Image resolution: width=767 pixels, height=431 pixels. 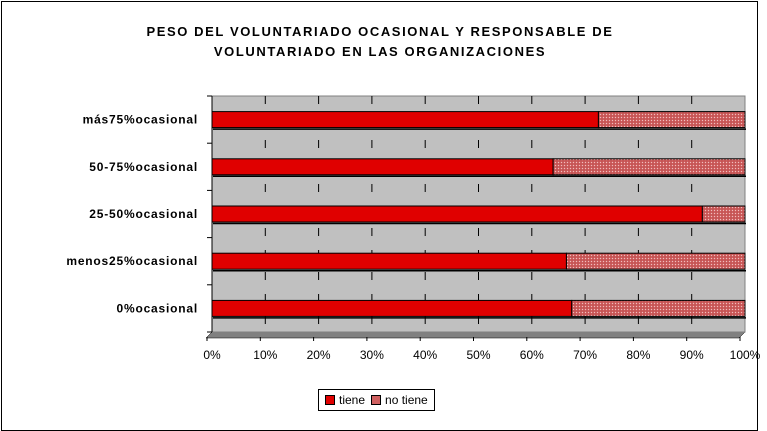 What do you see at coordinates (319, 355) in the screenshot?
I see `x-tick-label: 20%` at bounding box center [319, 355].